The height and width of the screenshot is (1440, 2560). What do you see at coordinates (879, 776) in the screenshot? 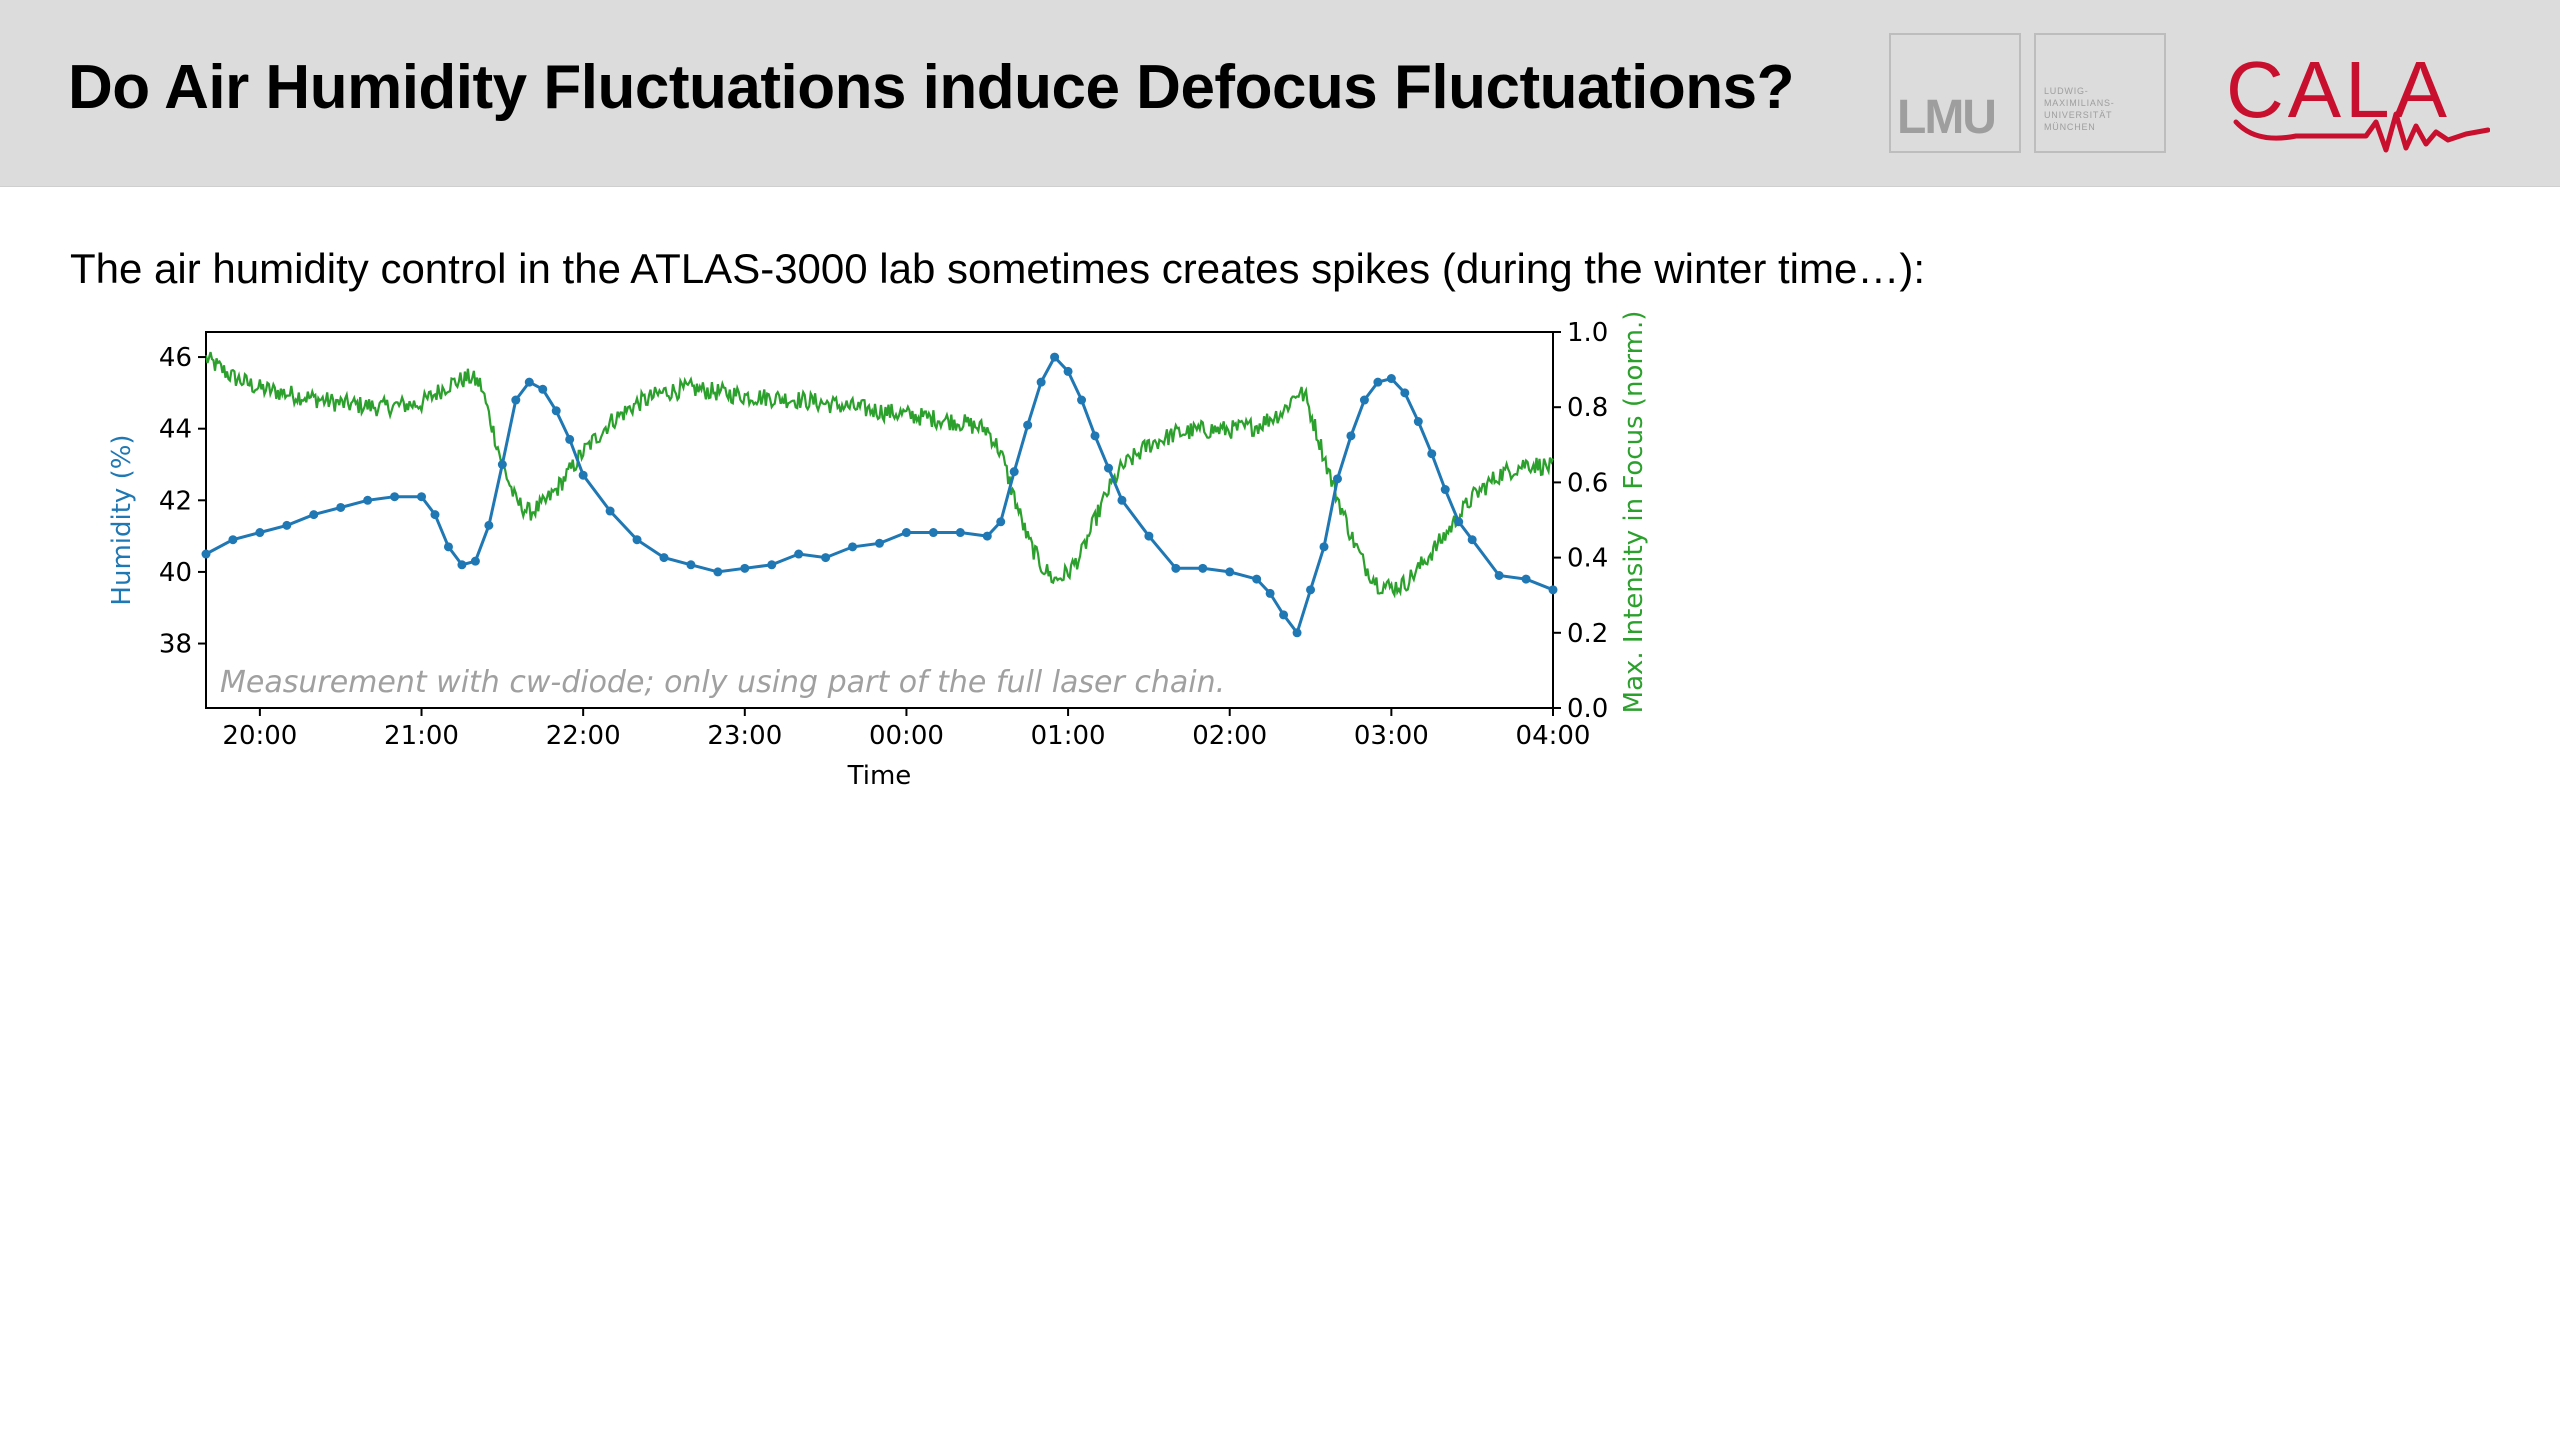
I see `x-axis-label: Time` at bounding box center [879, 776].